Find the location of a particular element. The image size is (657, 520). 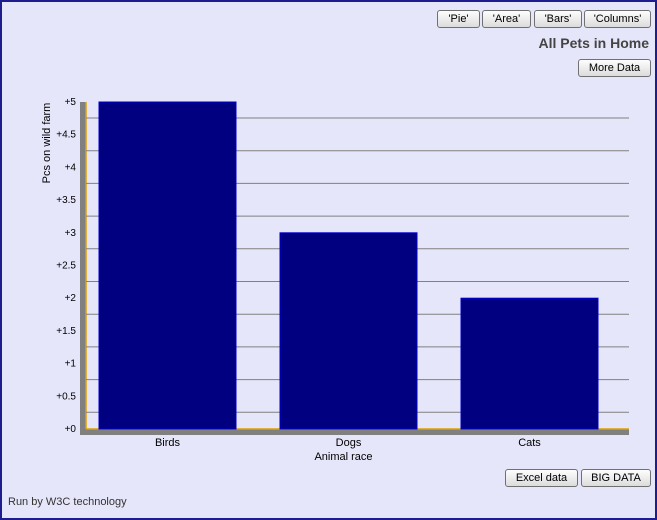

chart-title: All Pets in Home is located at coordinates (593, 43).